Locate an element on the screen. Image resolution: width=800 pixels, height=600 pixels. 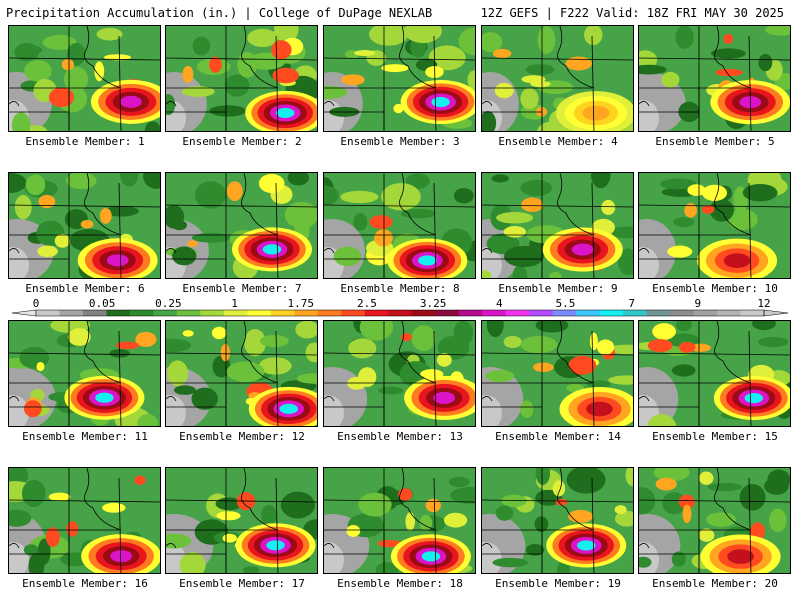
colorbar-tick-label: 1 is located at coordinates (234, 303).